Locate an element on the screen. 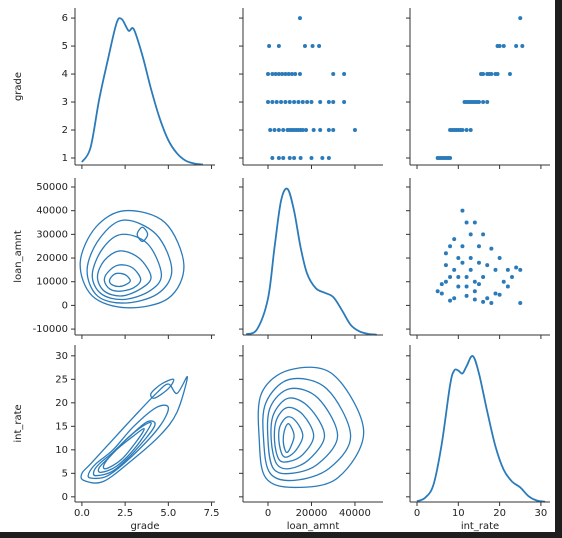  y-tick-label: 20 is located at coordinates (61, 403).